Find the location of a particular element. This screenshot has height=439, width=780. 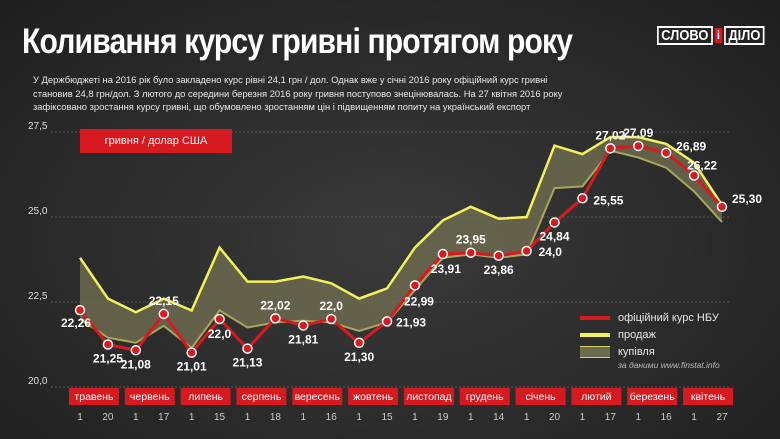

y-tick-label: 20,0 is located at coordinates (38, 381).